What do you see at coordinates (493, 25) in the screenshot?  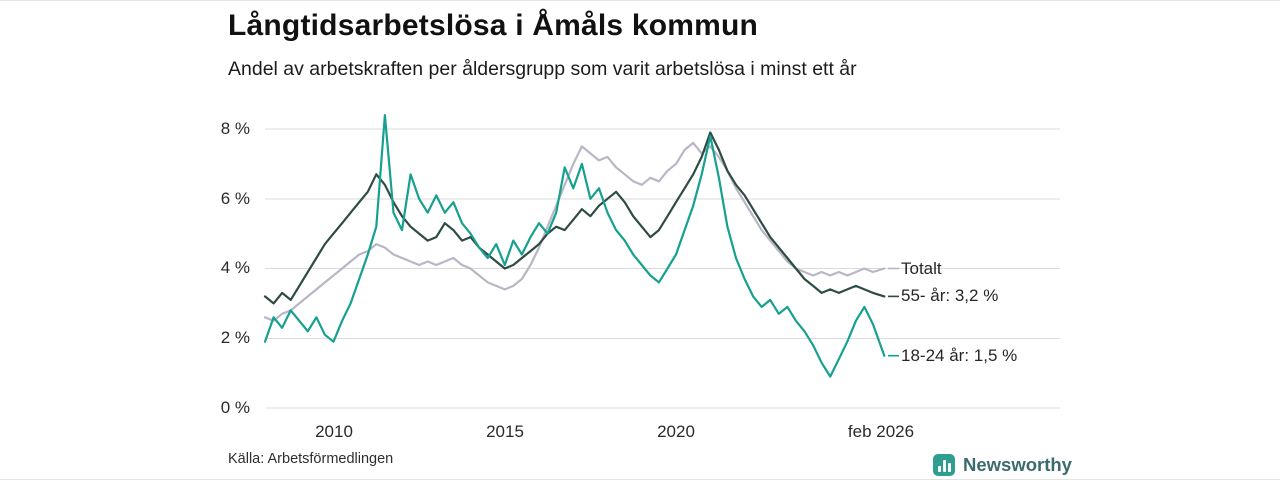 I see `page-title: Långtidsarbetslösa i Åmåls kommun` at bounding box center [493, 25].